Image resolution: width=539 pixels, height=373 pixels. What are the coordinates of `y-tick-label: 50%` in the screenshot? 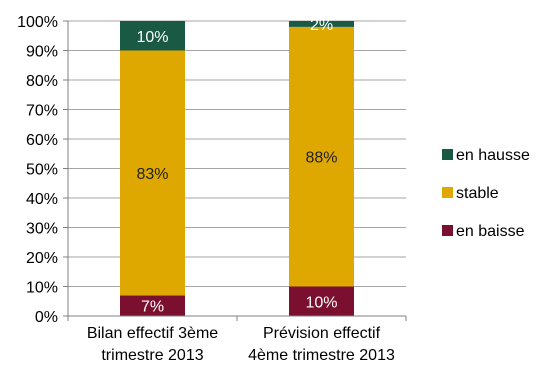 It's located at (42, 170).